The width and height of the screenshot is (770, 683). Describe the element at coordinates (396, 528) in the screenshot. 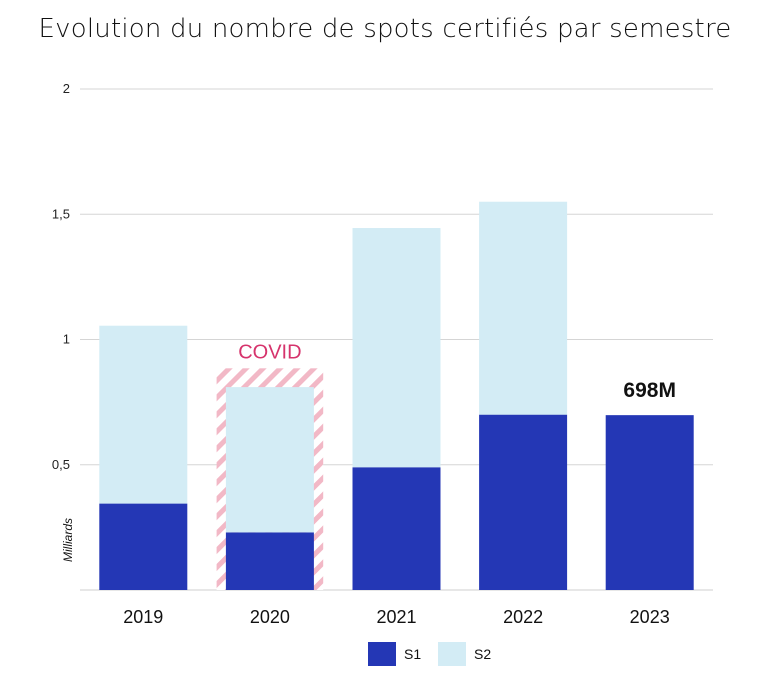

I see `bar-s1-2021` at that location.